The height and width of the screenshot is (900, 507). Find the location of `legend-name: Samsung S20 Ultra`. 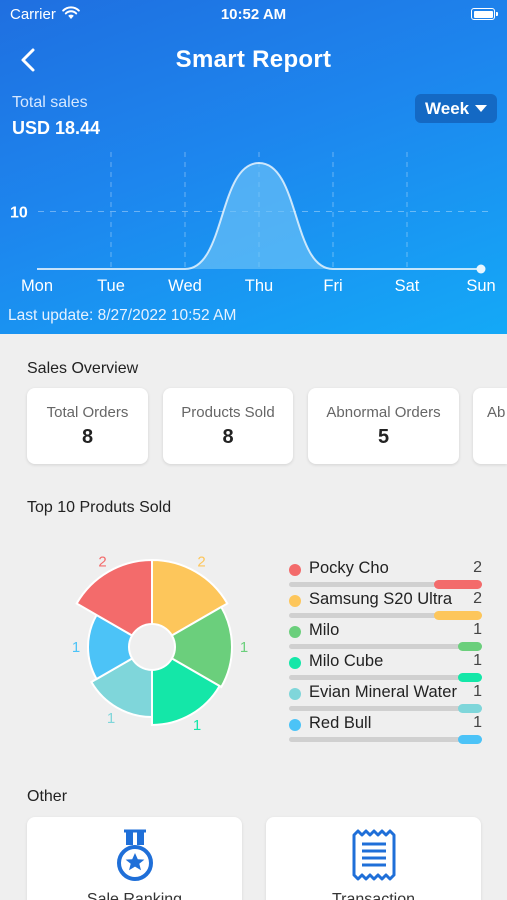

legend-name: Samsung S20 Ultra is located at coordinates (381, 599).